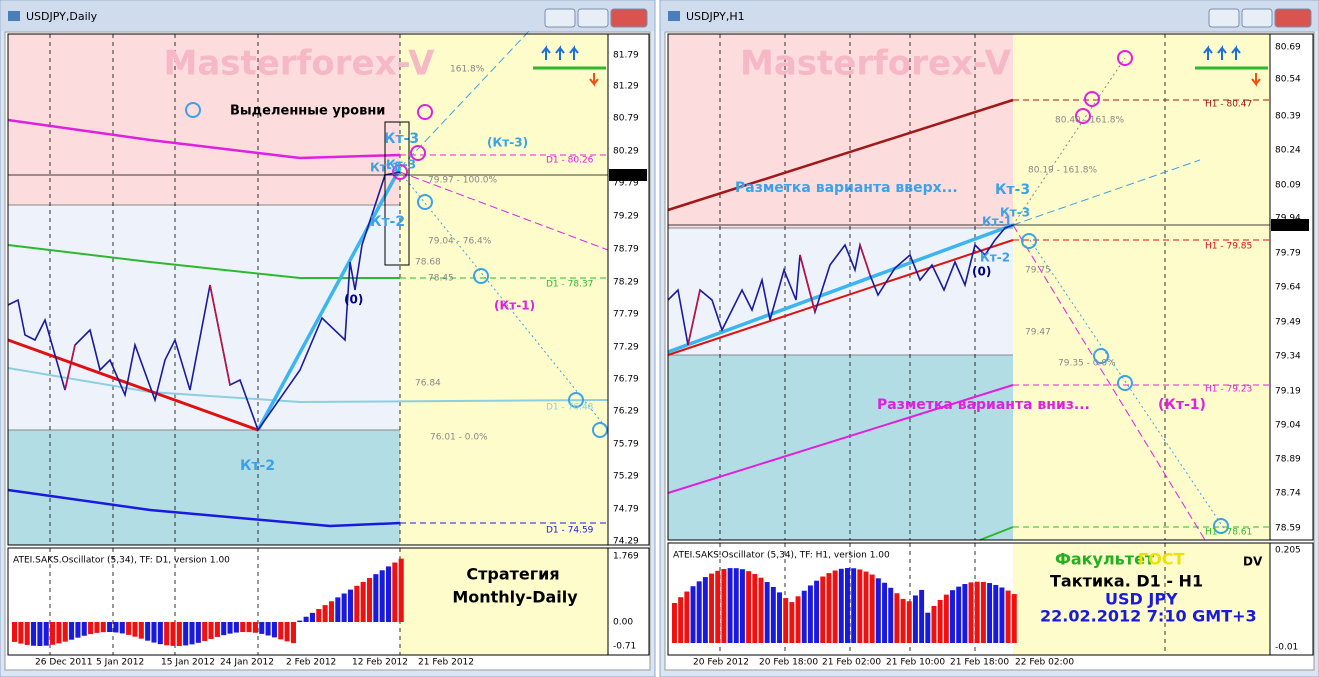 Image resolution: width=1319 pixels, height=677 pixels. What do you see at coordinates (1288, 117) in the screenshot?
I see `label: 80.39` at bounding box center [1288, 117].